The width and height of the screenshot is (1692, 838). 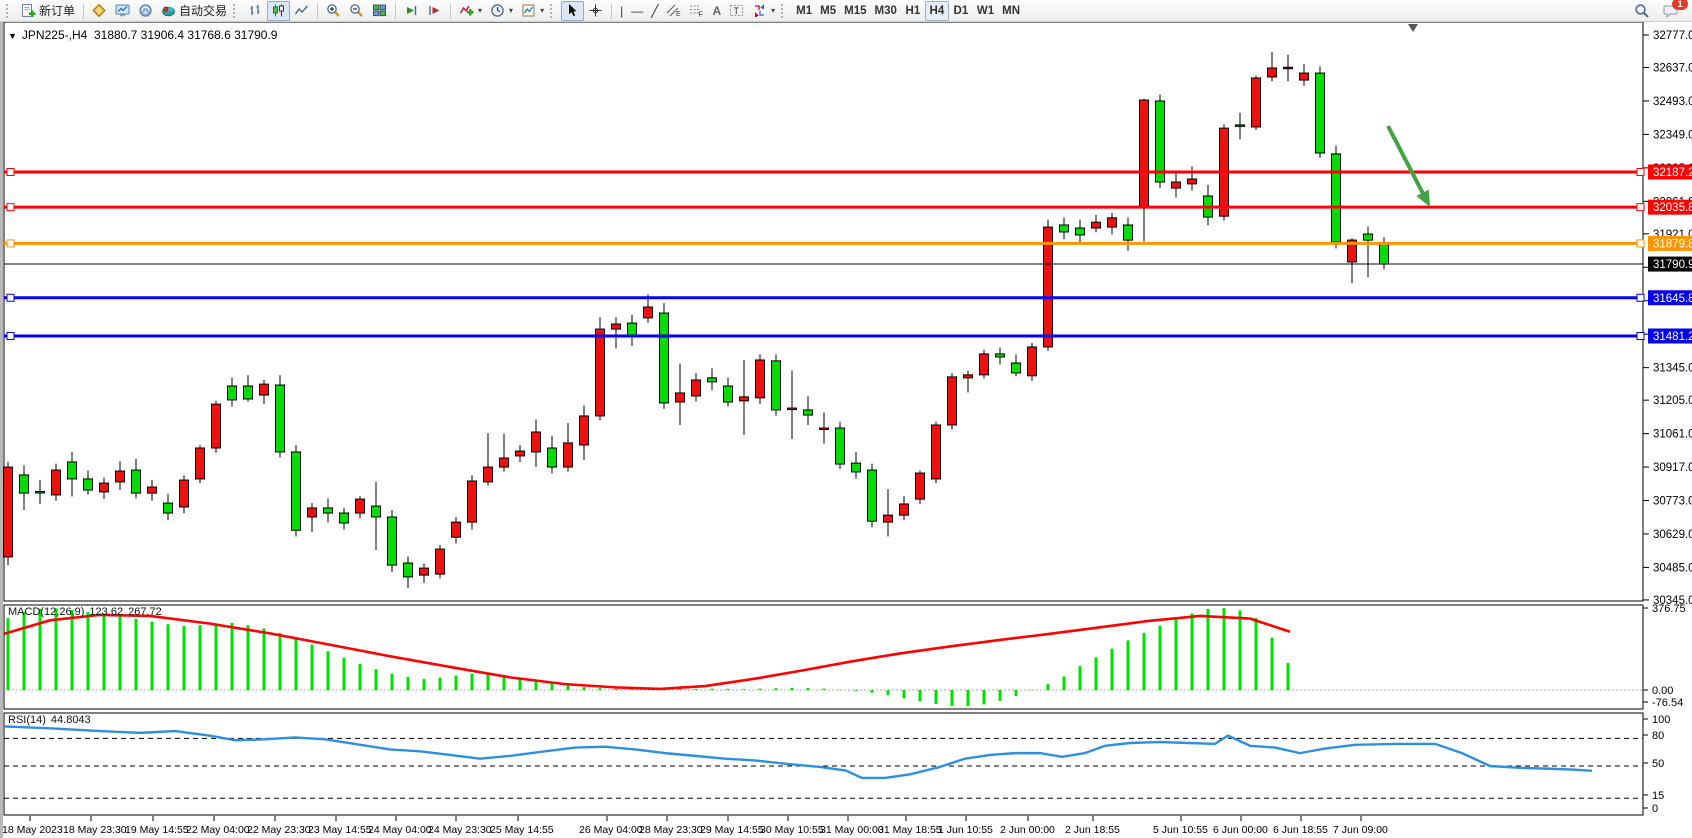 What do you see at coordinates (99, 11) in the screenshot?
I see `chart-wizard-button` at bounding box center [99, 11].